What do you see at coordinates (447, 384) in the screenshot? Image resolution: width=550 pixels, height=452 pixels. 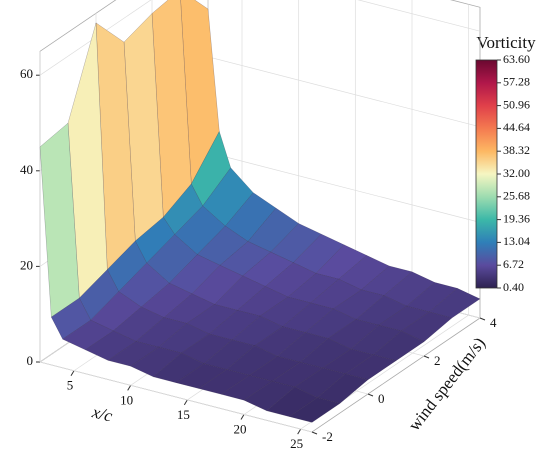 I see `y-axis-title: wind speed(m/s)` at bounding box center [447, 384].